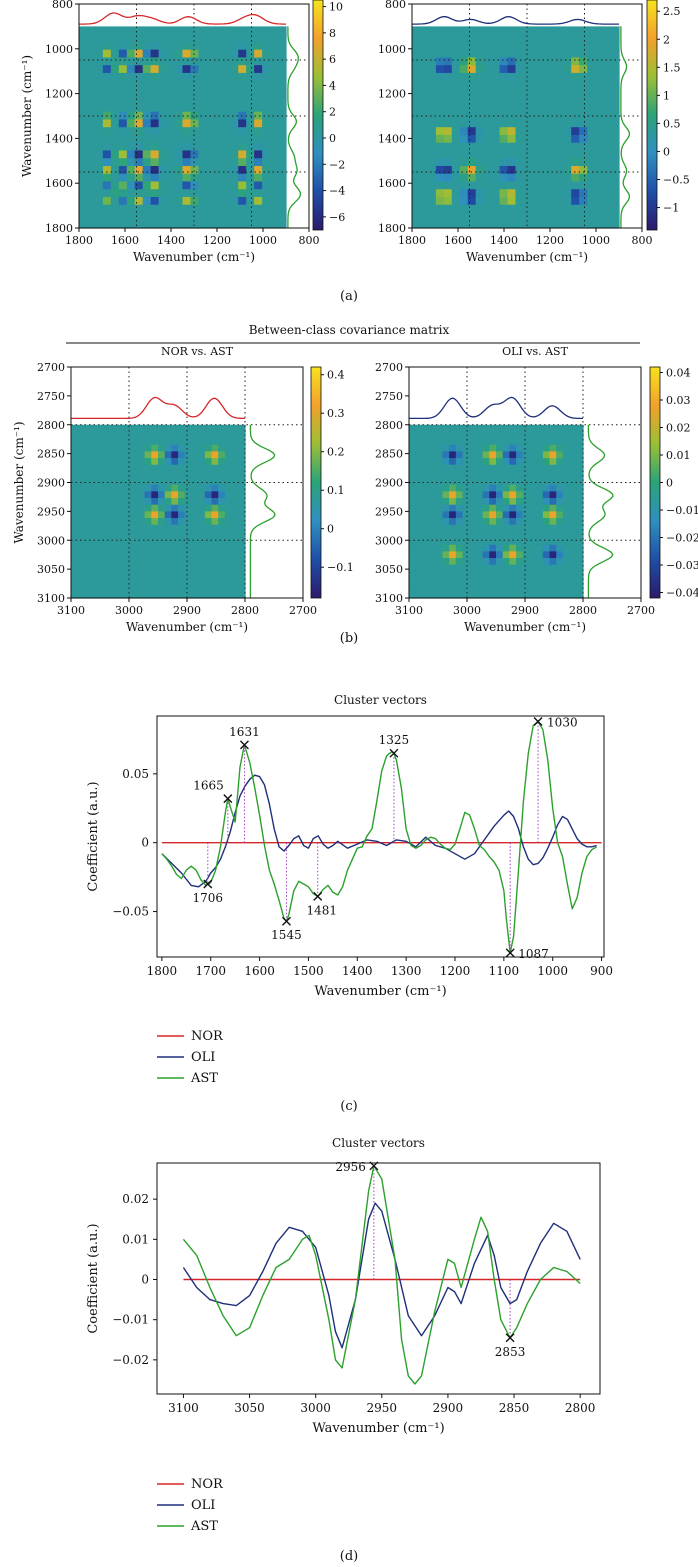 Image resolution: width=698 pixels, height=1567 pixels. What do you see at coordinates (244, 732) in the screenshot?
I see `annotation-label: 1631` at bounding box center [244, 732].